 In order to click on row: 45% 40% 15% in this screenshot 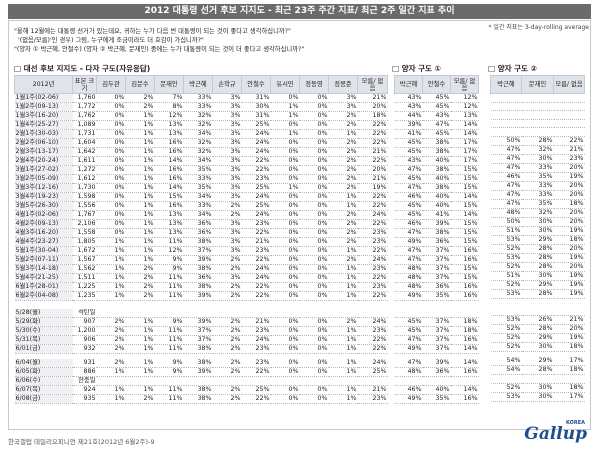, I will do `click(436, 179)`.